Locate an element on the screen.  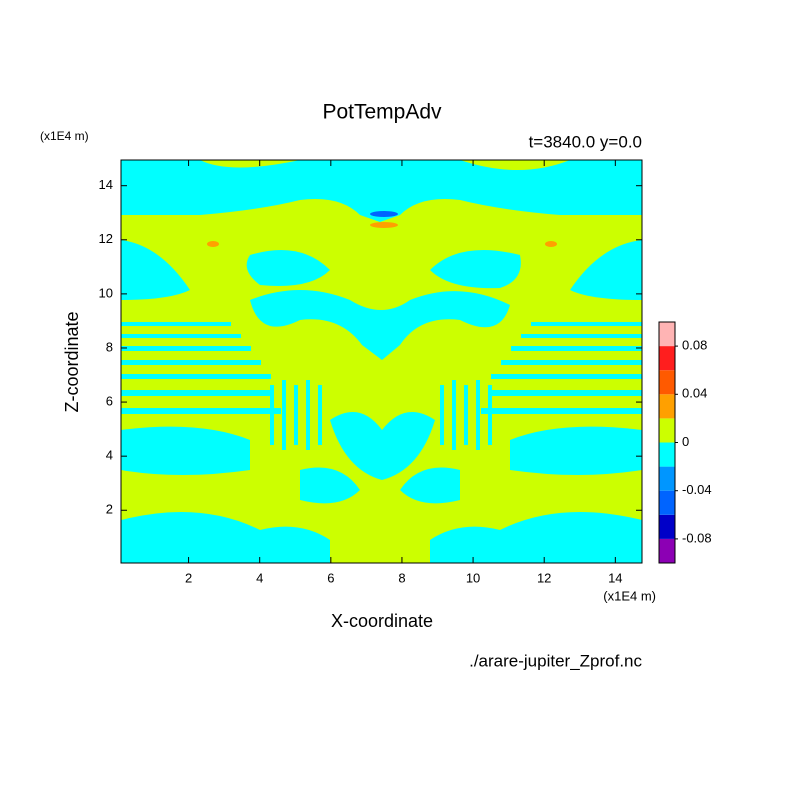
x-tick-label: 14 is located at coordinates (615, 577).